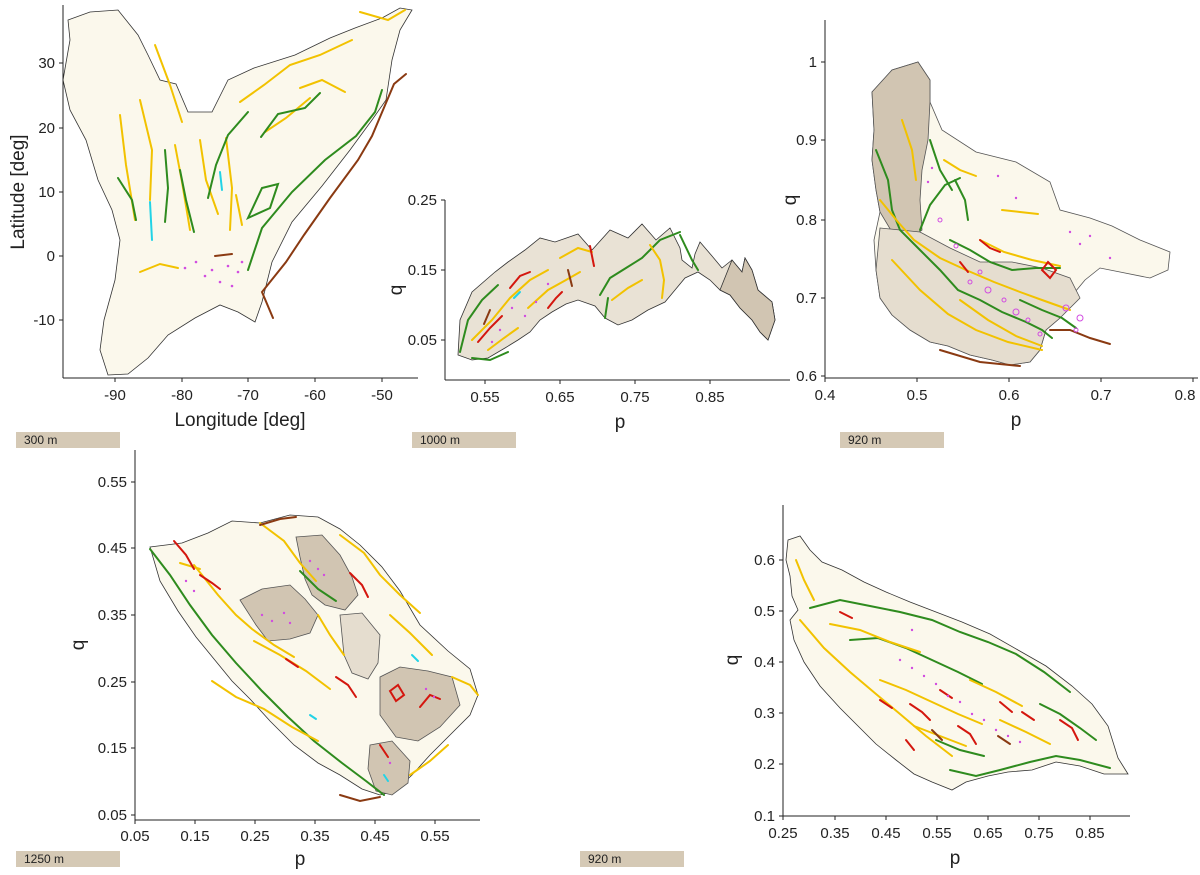  What do you see at coordinates (68, 859) in the screenshot?
I see `scale-bar-d: 1250 m` at bounding box center [68, 859].